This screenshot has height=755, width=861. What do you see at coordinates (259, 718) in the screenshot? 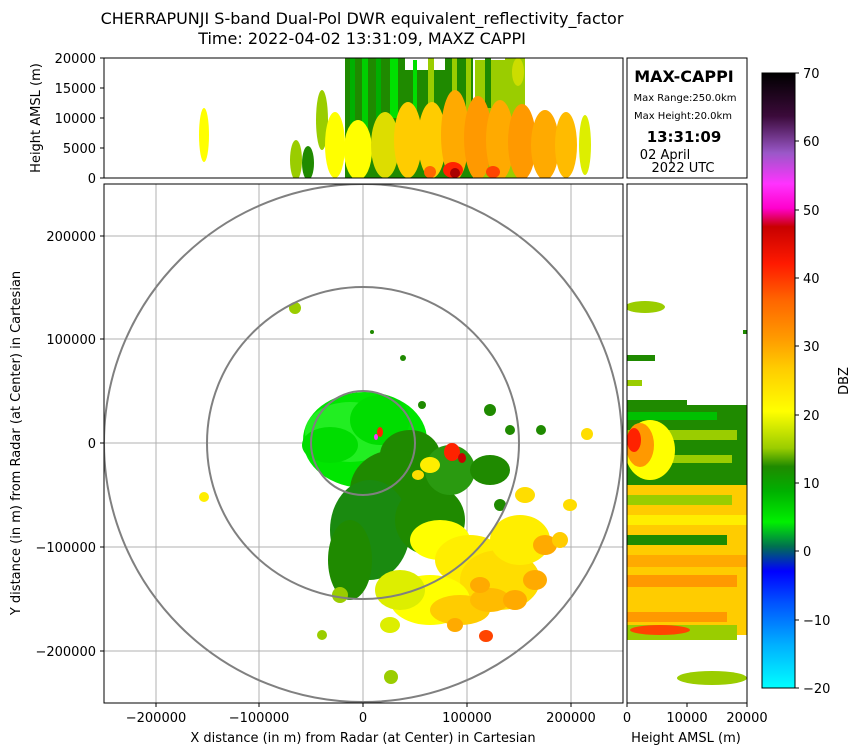
I see `main-xtick-m100000: −100000` at bounding box center [259, 718].